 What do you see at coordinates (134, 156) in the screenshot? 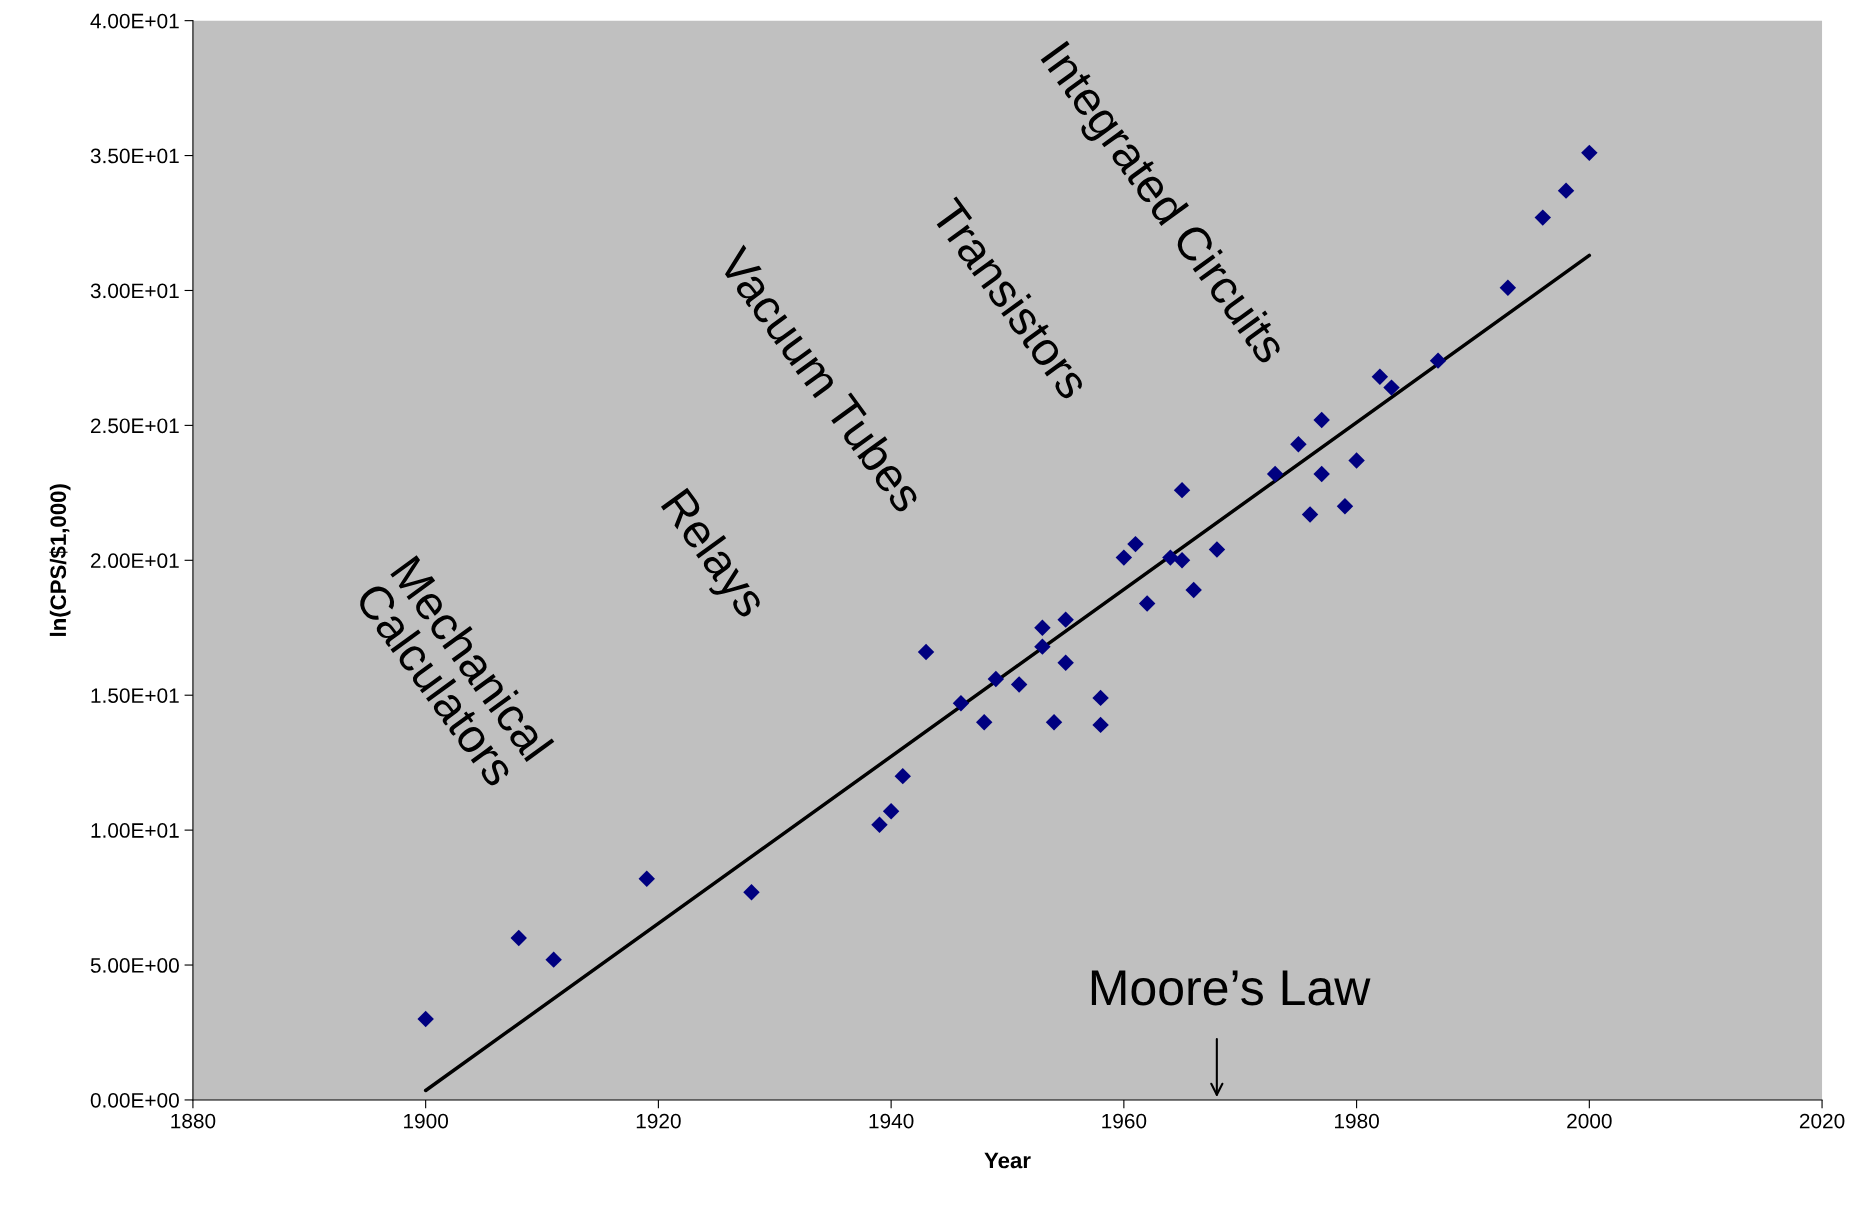
I see `y-tick-label: 3.50E+01` at bounding box center [134, 156].